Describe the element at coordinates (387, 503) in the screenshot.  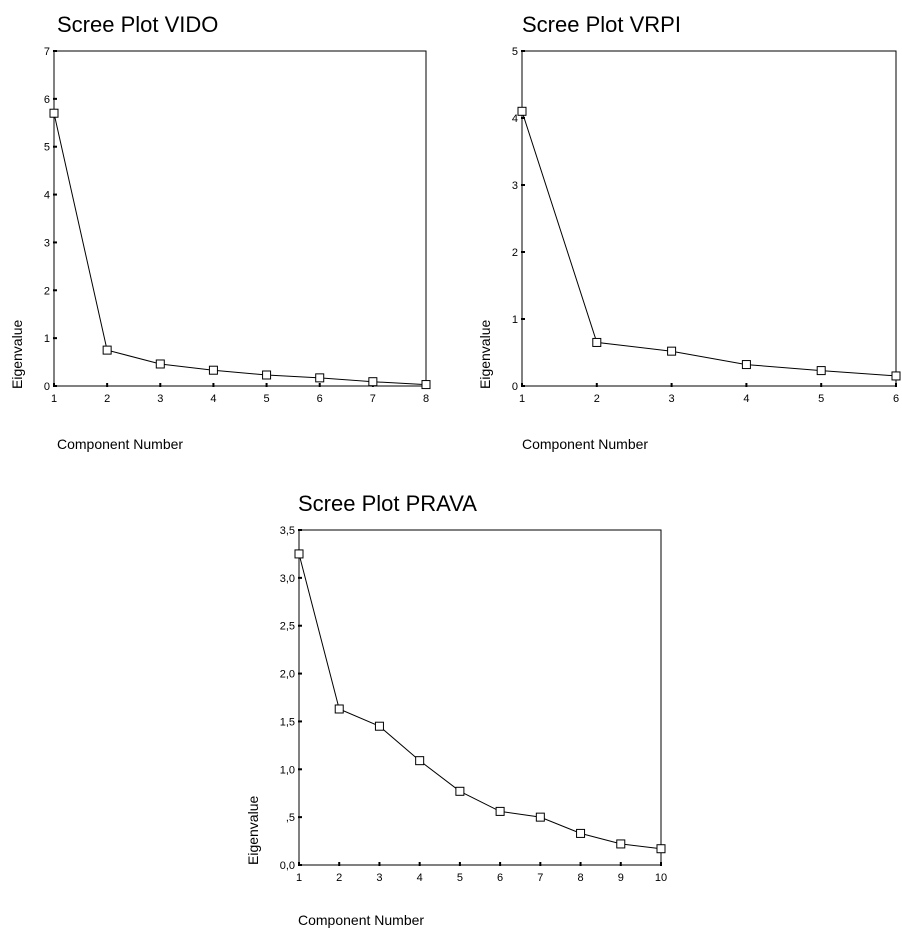
I see `chart-title: Scree Plot PRAVA` at that location.